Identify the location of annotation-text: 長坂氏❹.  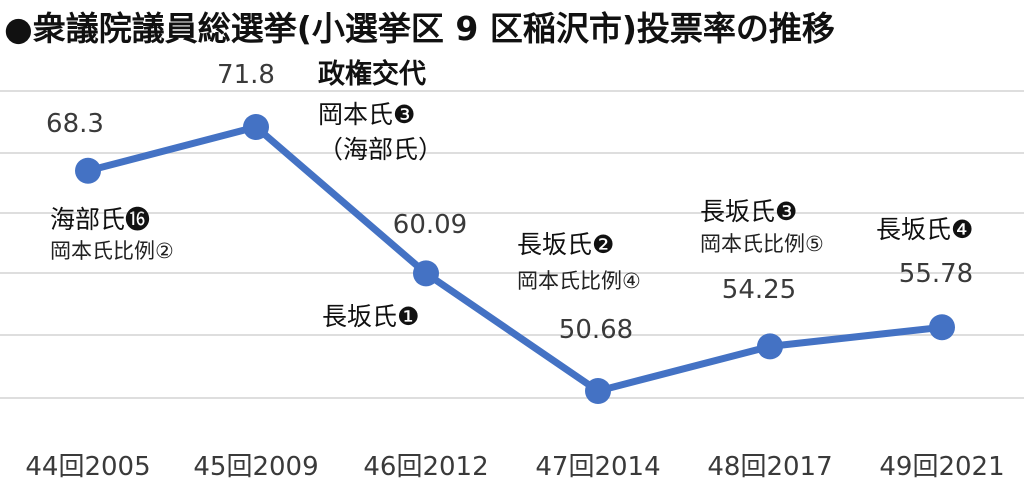
(924, 229).